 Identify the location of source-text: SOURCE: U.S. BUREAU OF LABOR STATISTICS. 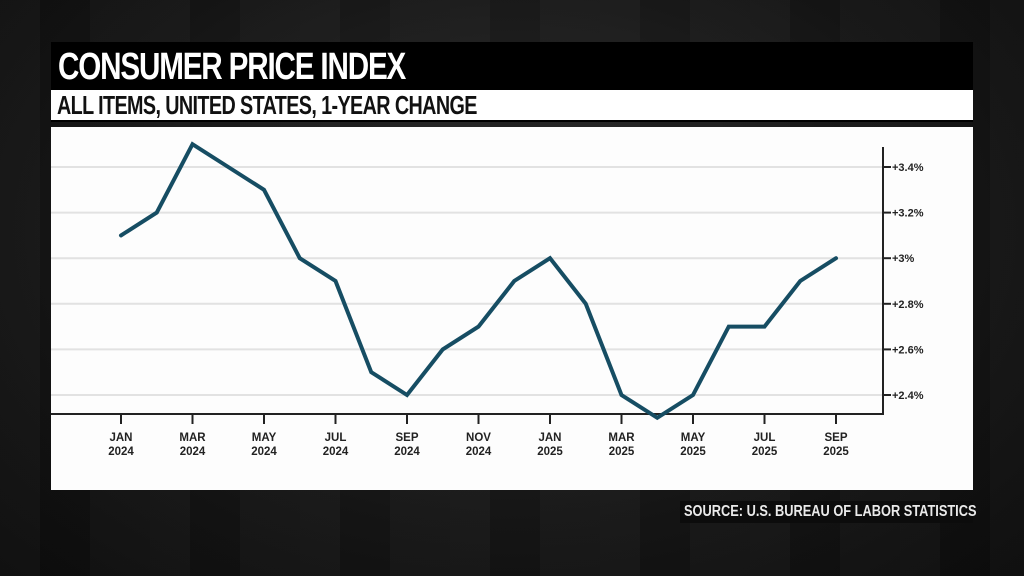
(830, 511).